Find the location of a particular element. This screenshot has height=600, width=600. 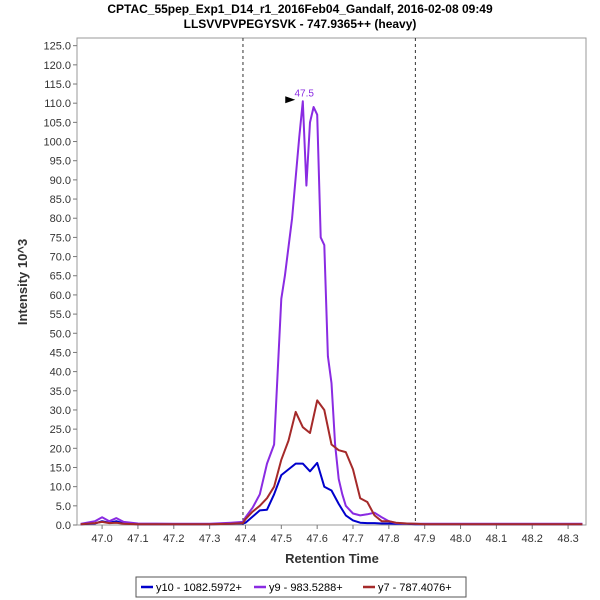

y-tick-label: 90.0 is located at coordinates (60, 181).